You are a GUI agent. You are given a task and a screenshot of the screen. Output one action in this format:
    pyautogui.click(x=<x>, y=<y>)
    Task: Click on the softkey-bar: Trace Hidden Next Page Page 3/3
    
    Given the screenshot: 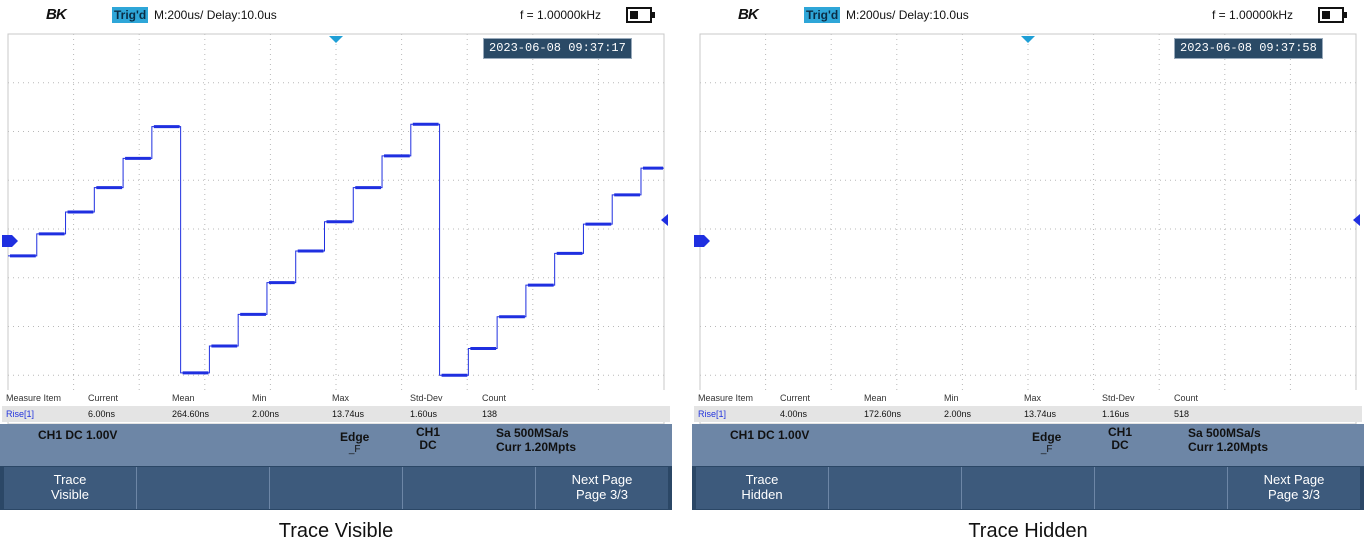 What is the action you would take?
    pyautogui.click(x=1028, y=488)
    